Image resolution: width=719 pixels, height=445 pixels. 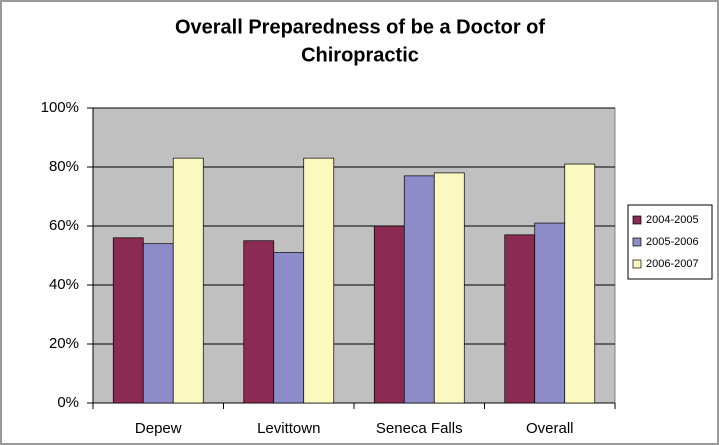 I want to click on chart-title: Overall Preparedness of be a Doctor of, so click(x=360, y=27).